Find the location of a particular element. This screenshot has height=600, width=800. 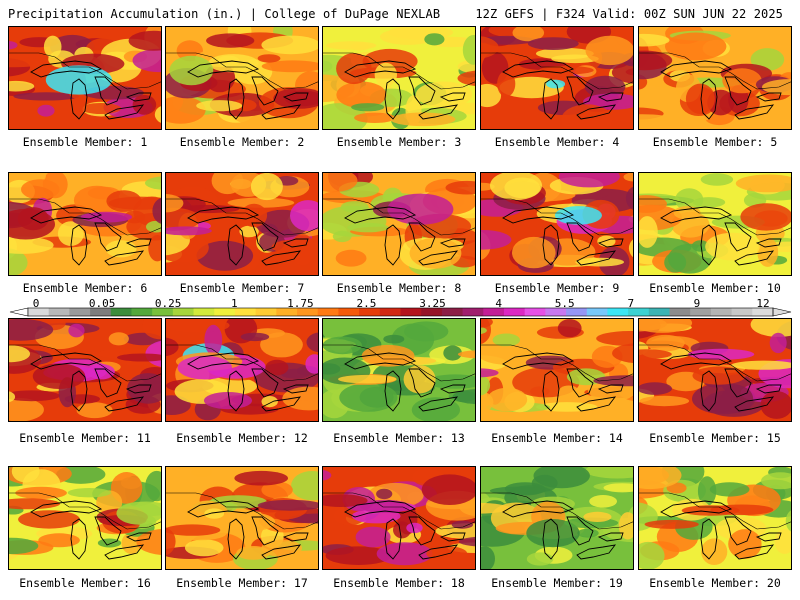

legend-tick-label: 0 is located at coordinates (36, 303).